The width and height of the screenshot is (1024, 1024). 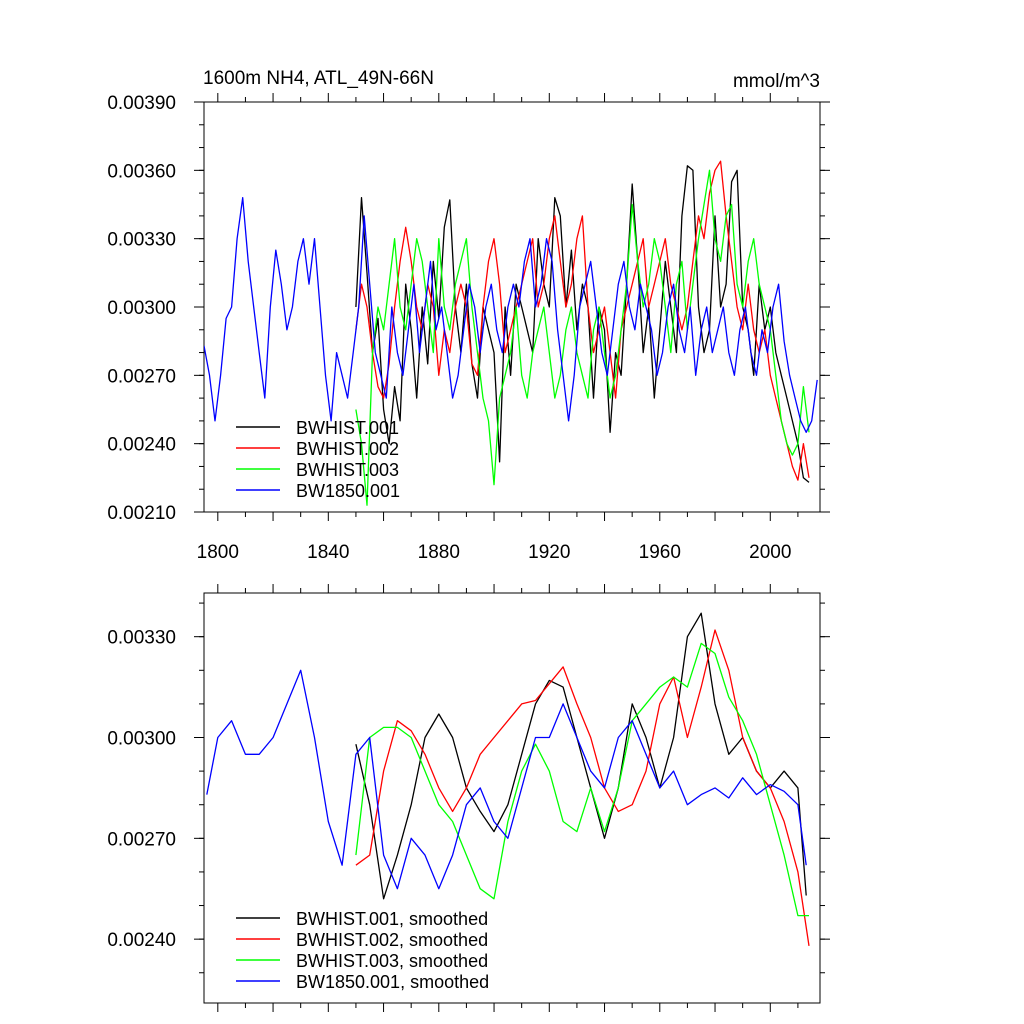 What do you see at coordinates (776, 81) in the screenshot?
I see `chart-units: mmol/m^3` at bounding box center [776, 81].